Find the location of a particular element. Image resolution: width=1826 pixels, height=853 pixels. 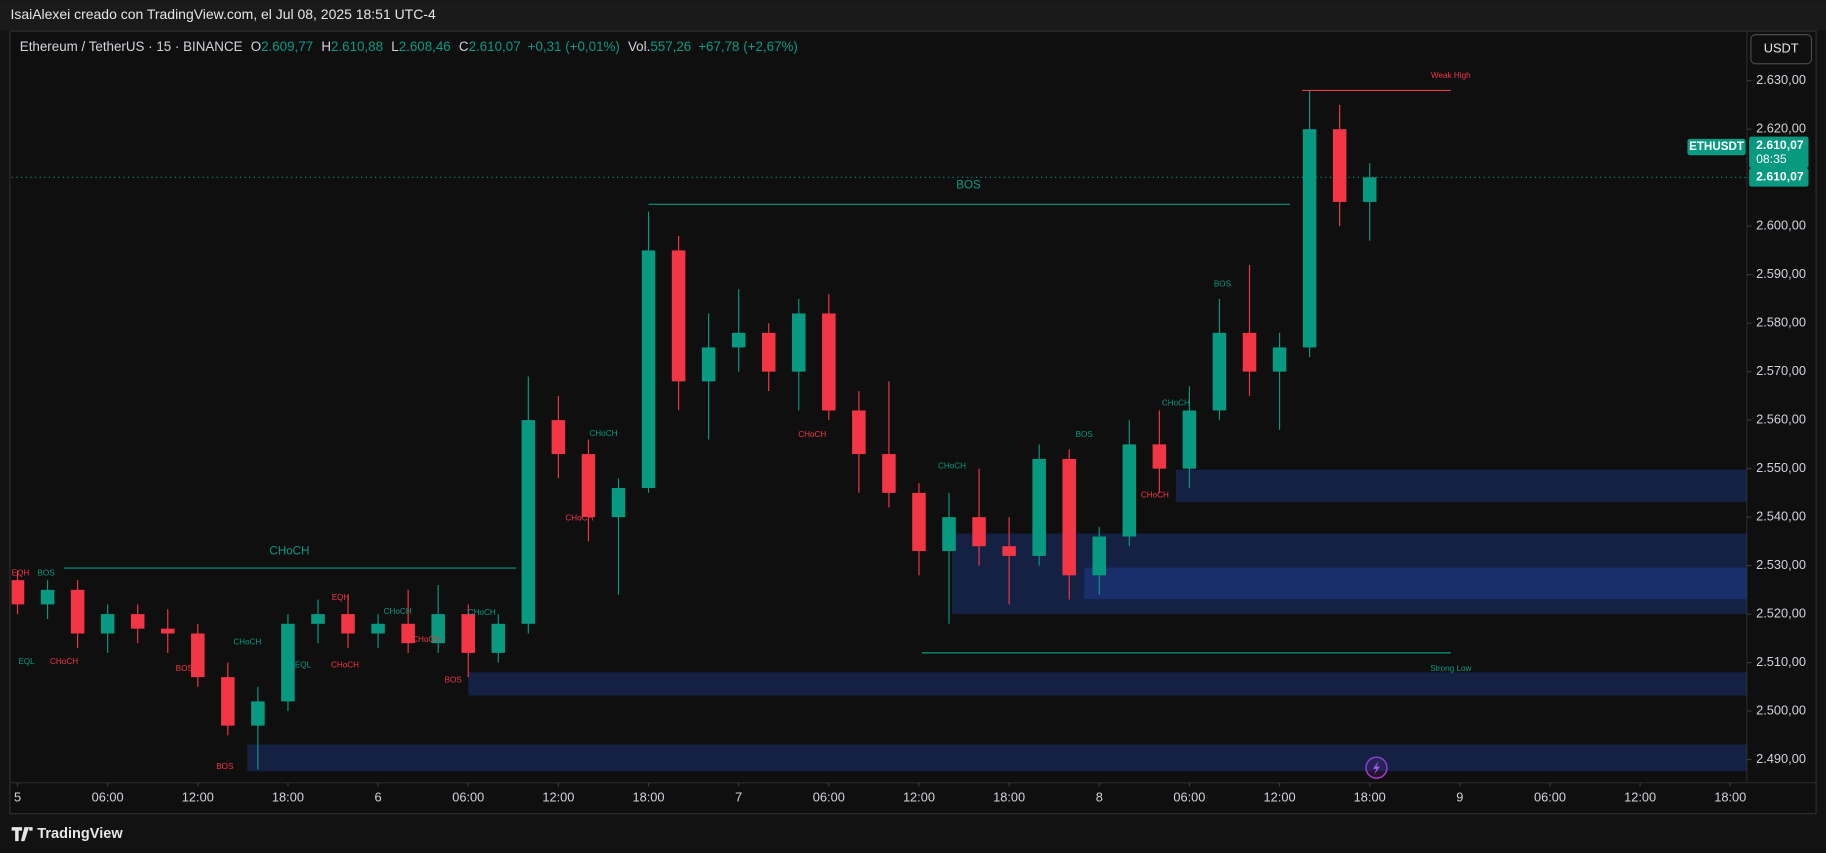

brand-name: TradingView is located at coordinates (80, 834).